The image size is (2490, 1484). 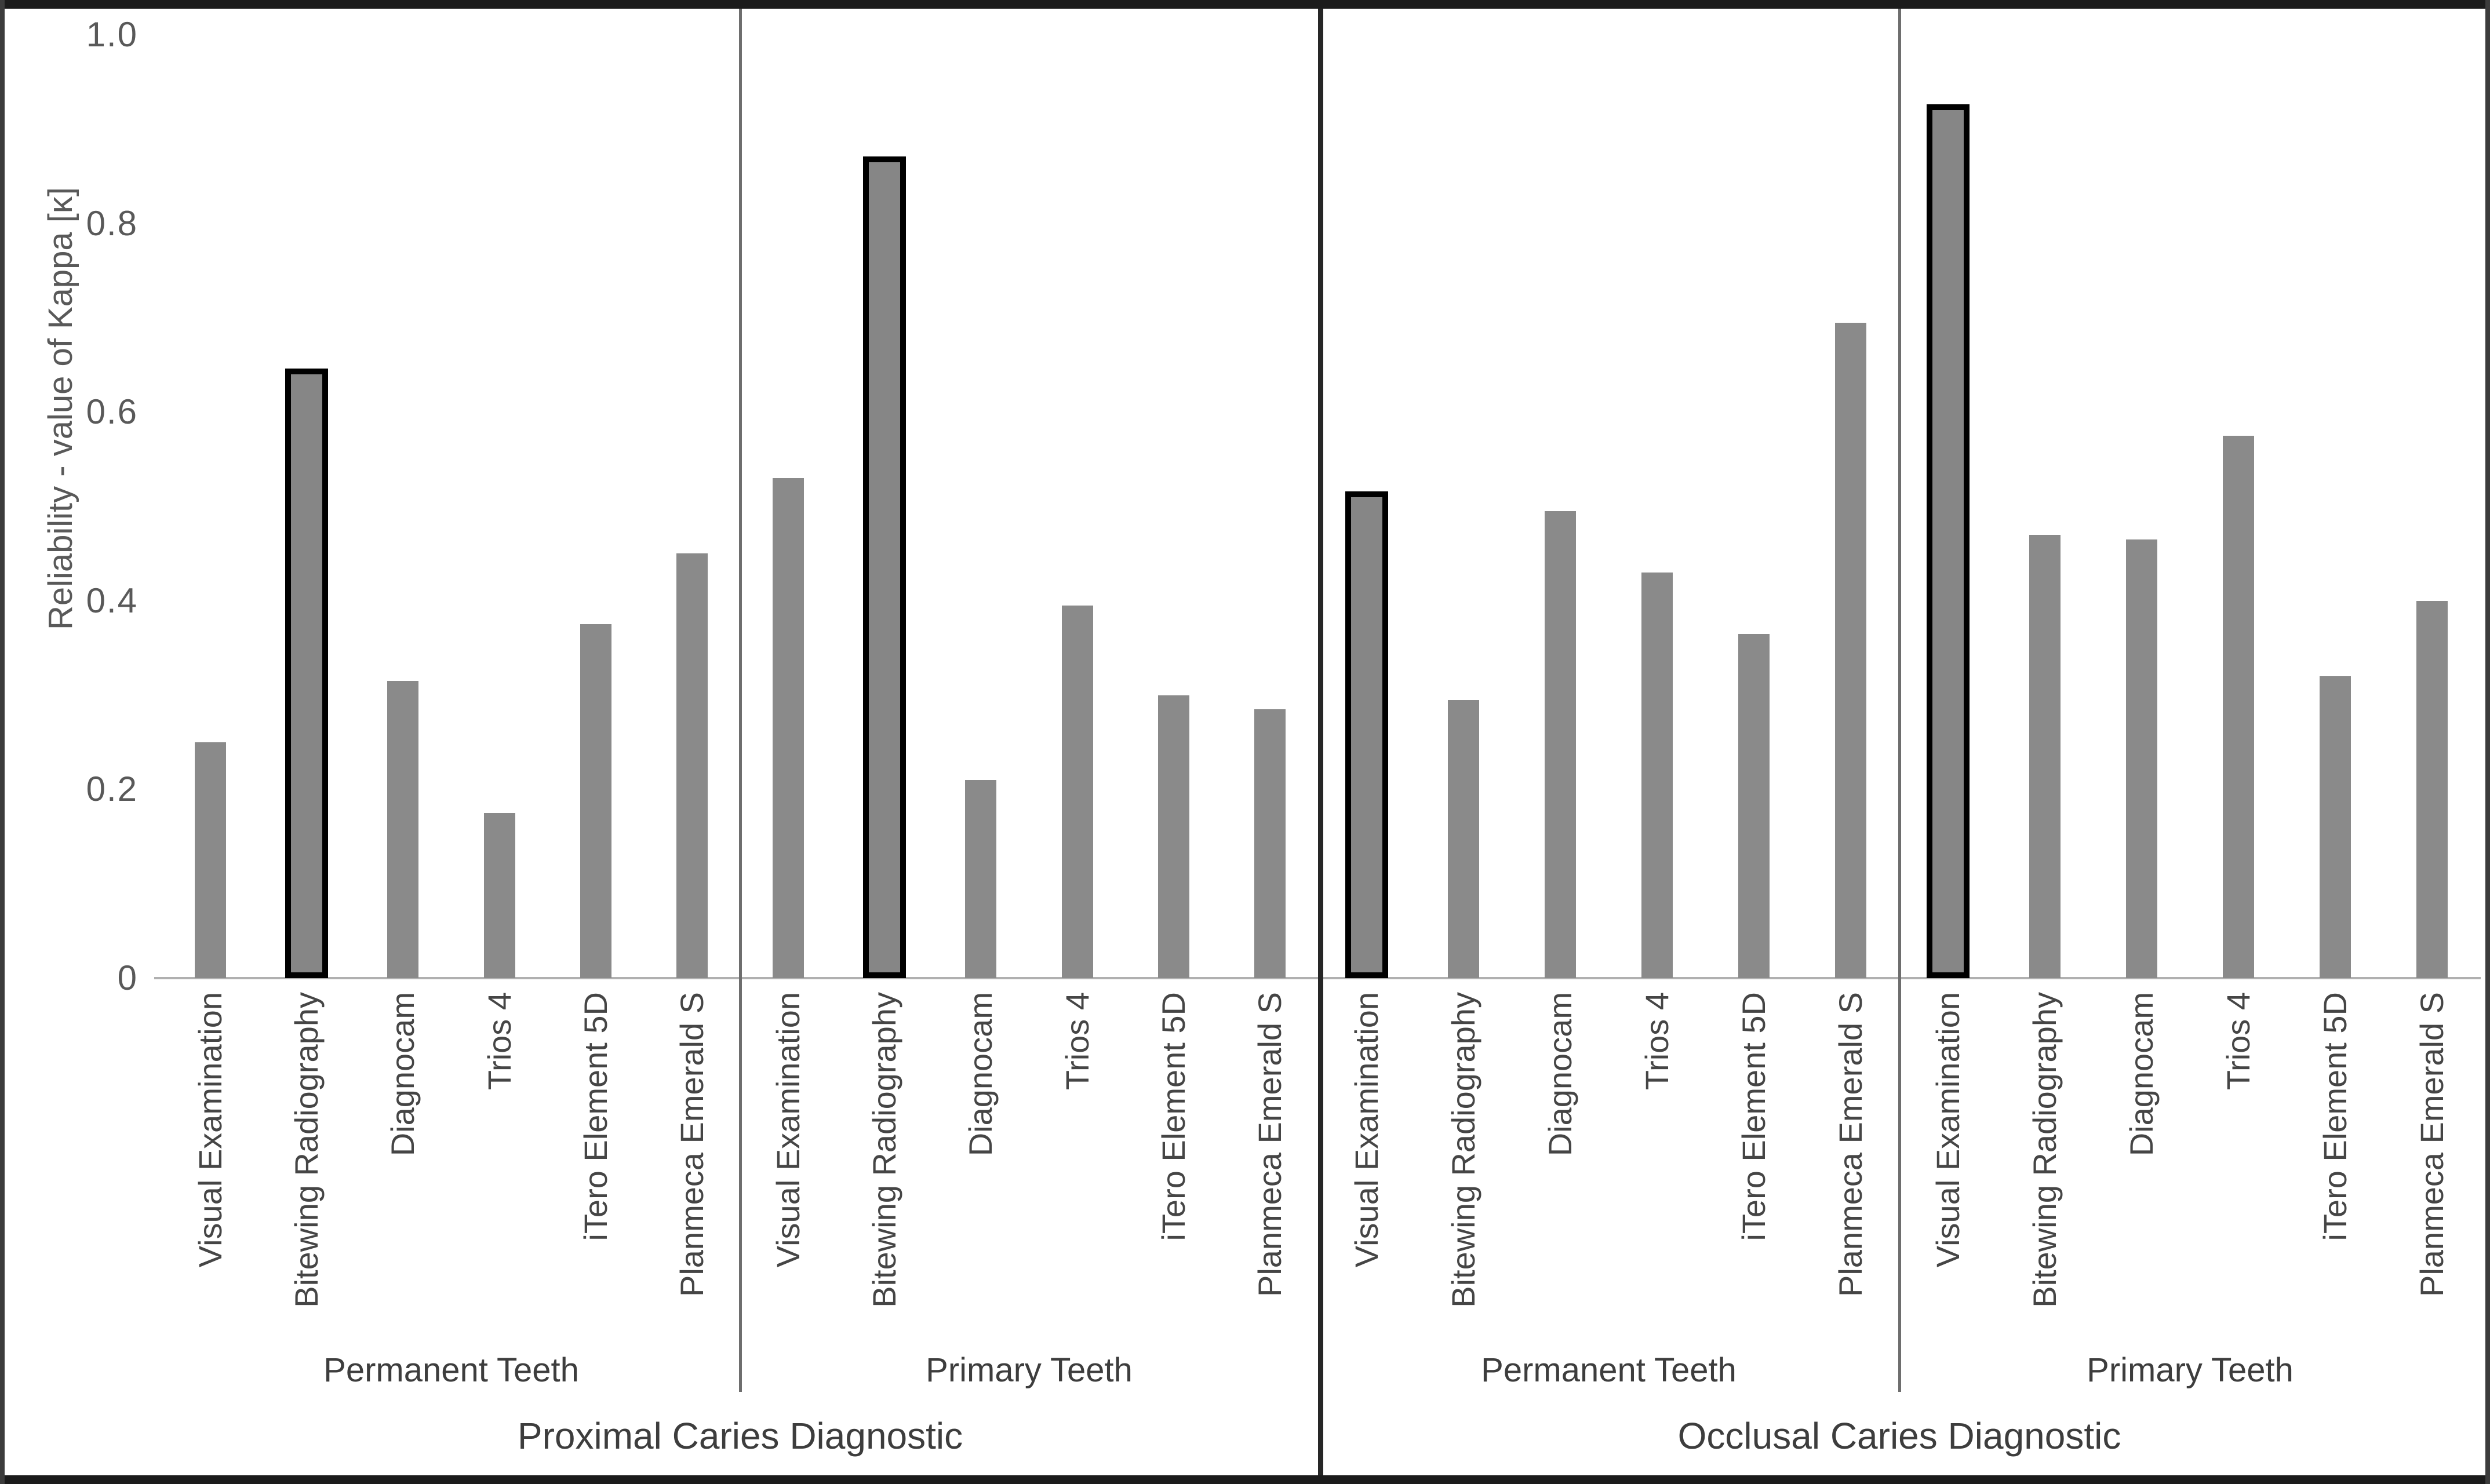 I want to click on x-label-proximal-caries-diagnostic-primary-teeth-itero-element-5d: iTero Element 5D, so click(x=1173, y=1116).